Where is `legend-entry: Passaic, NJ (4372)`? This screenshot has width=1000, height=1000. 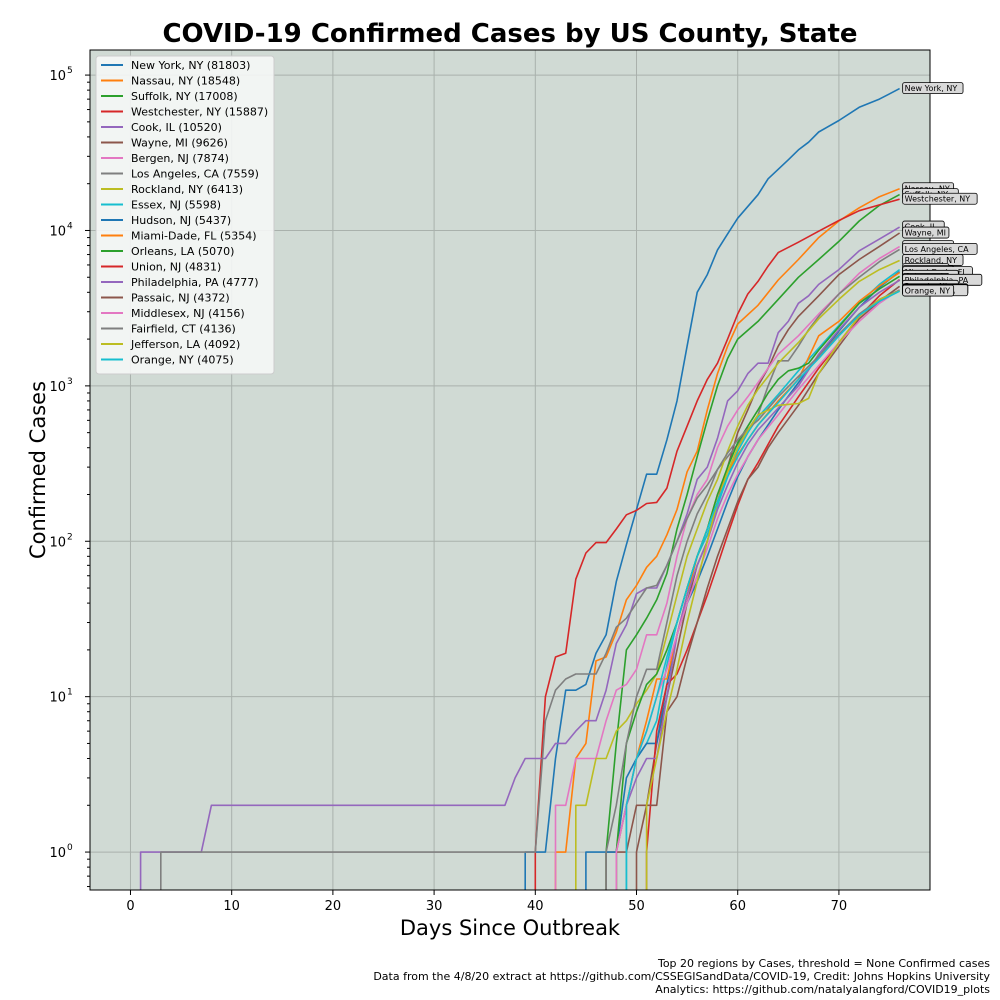 legend-entry: Passaic, NJ (4372) is located at coordinates (180, 298).